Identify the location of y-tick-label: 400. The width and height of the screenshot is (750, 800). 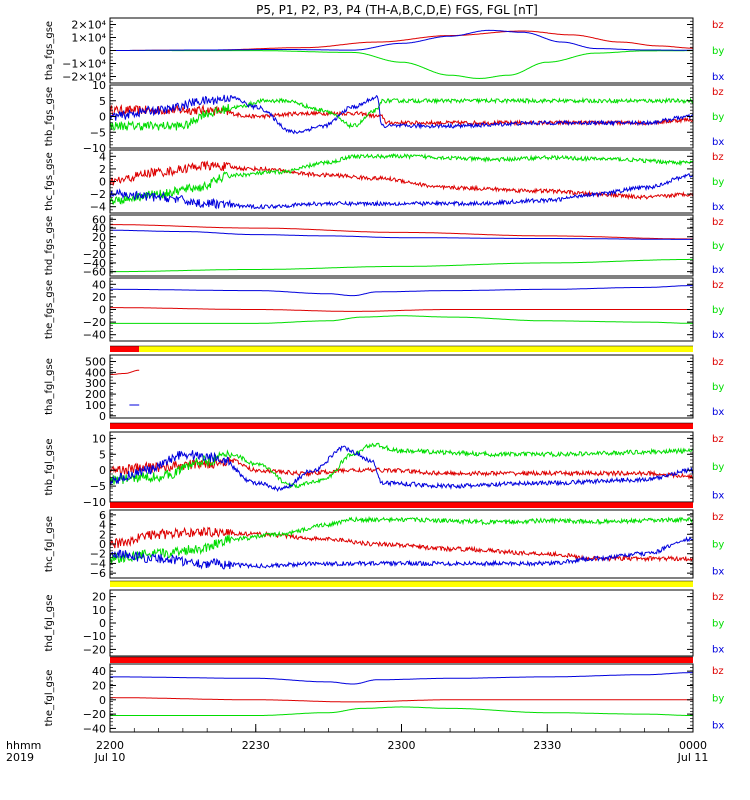
(95, 372).